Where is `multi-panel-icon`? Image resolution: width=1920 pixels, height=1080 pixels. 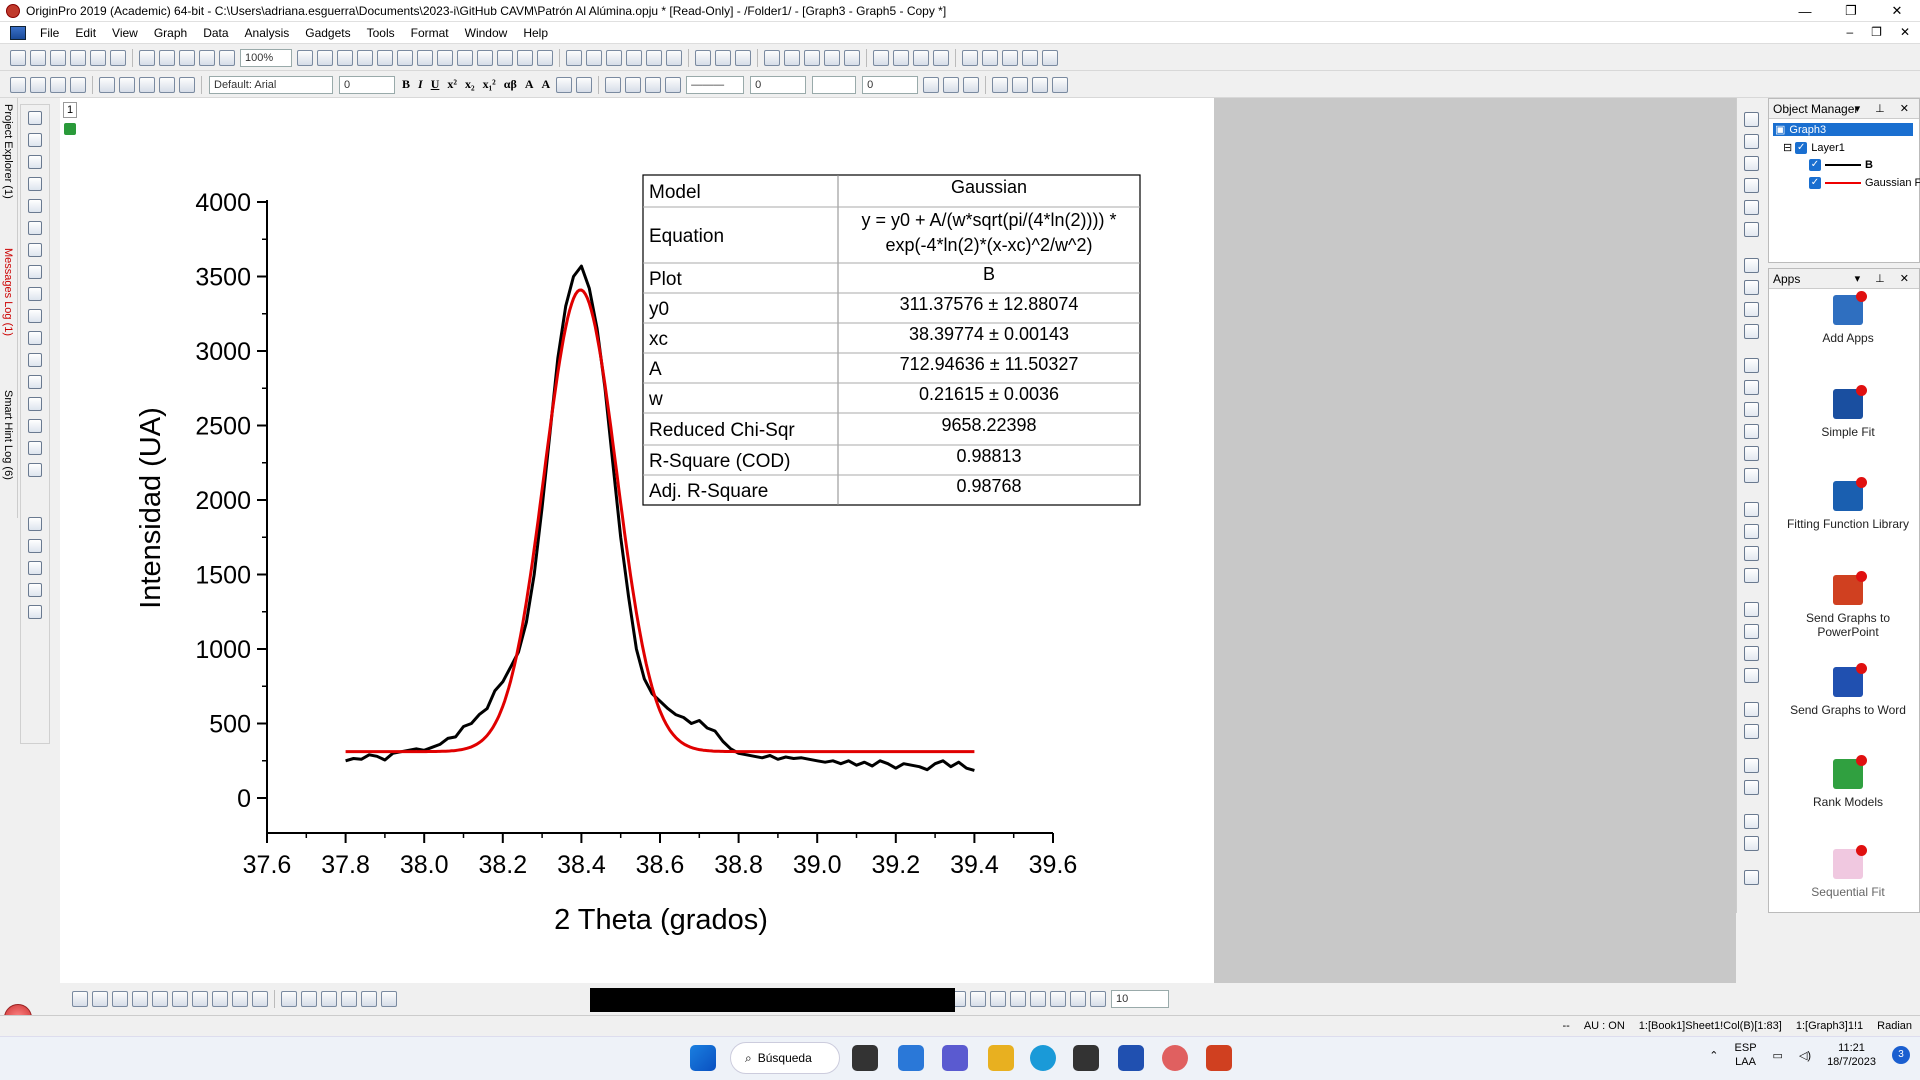 multi-panel-icon is located at coordinates (160, 999).